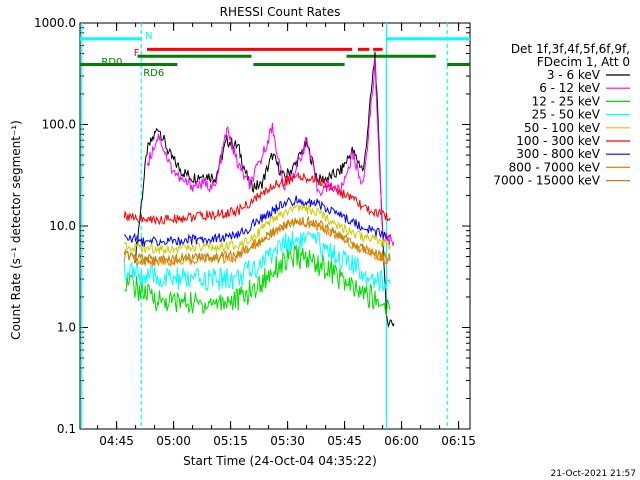  Describe the element at coordinates (230, 441) in the screenshot. I see `x-tick-label: 05:15` at that location.